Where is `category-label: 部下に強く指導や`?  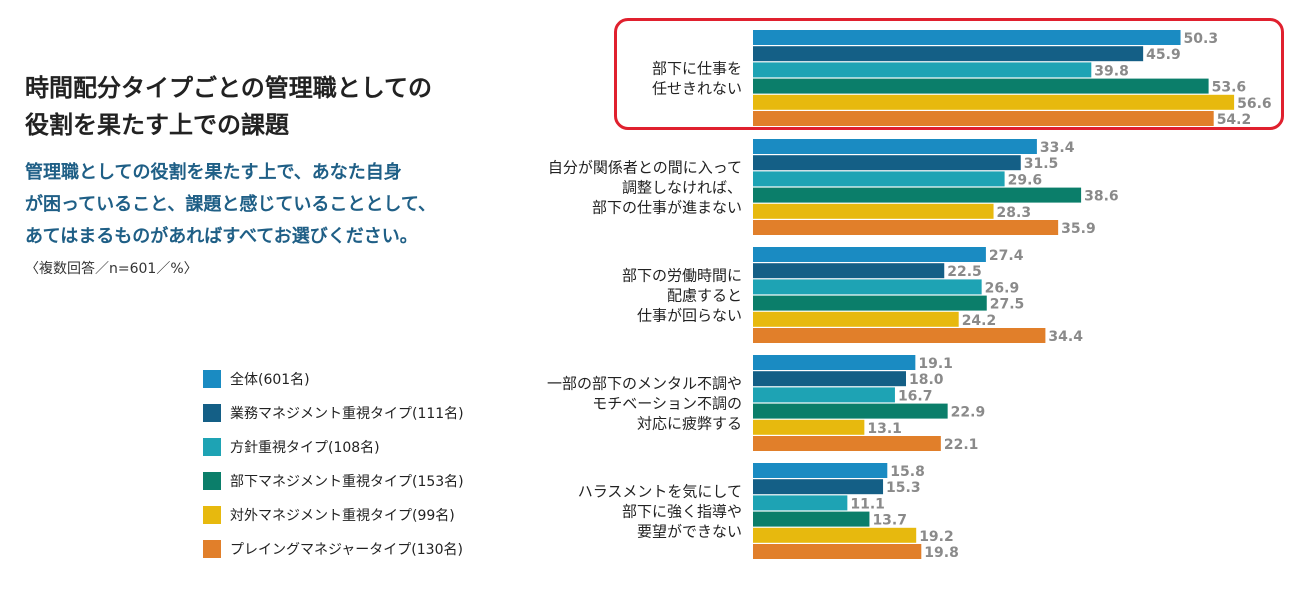 category-label: 部下に強く指導や is located at coordinates (682, 512).